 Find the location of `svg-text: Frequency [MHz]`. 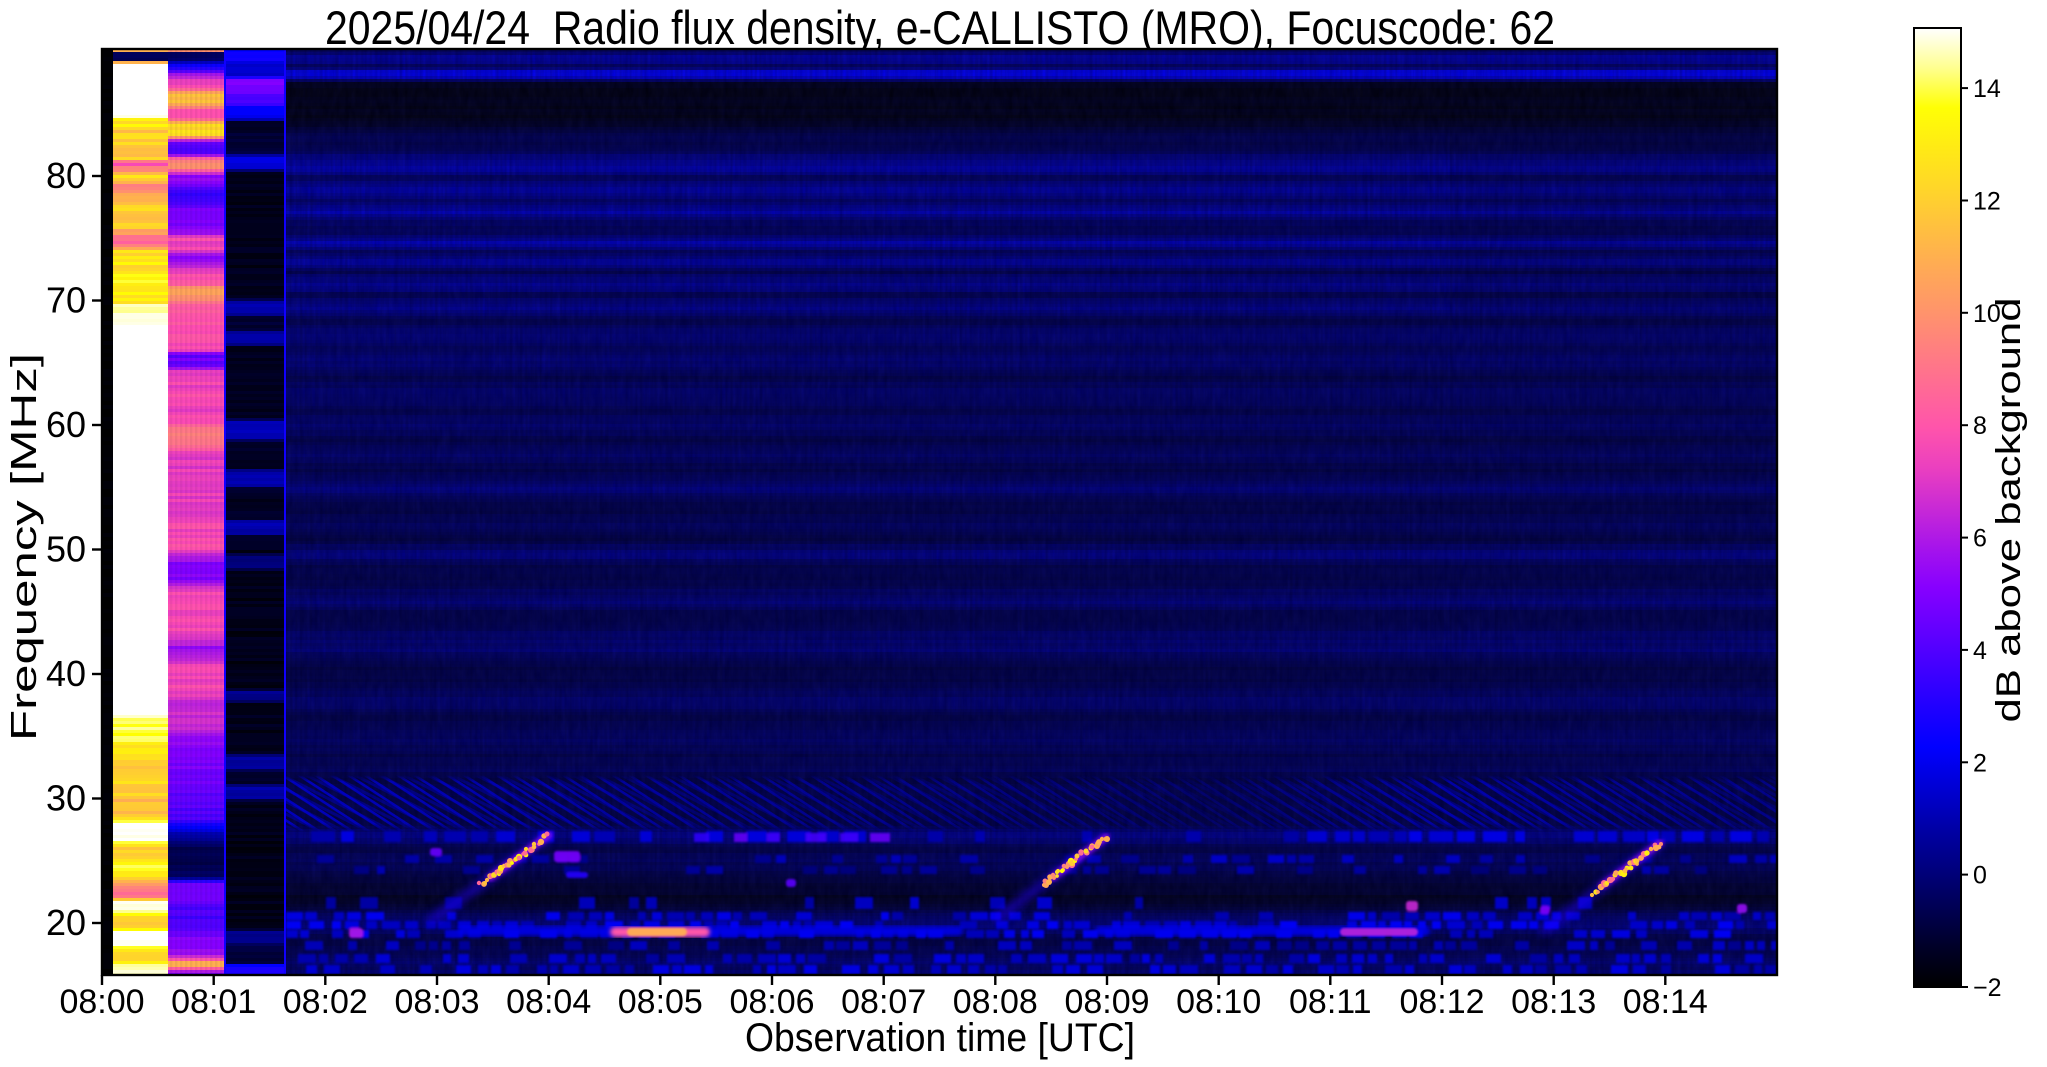

svg-text: Frequency [MHz] is located at coordinates (23, 547).